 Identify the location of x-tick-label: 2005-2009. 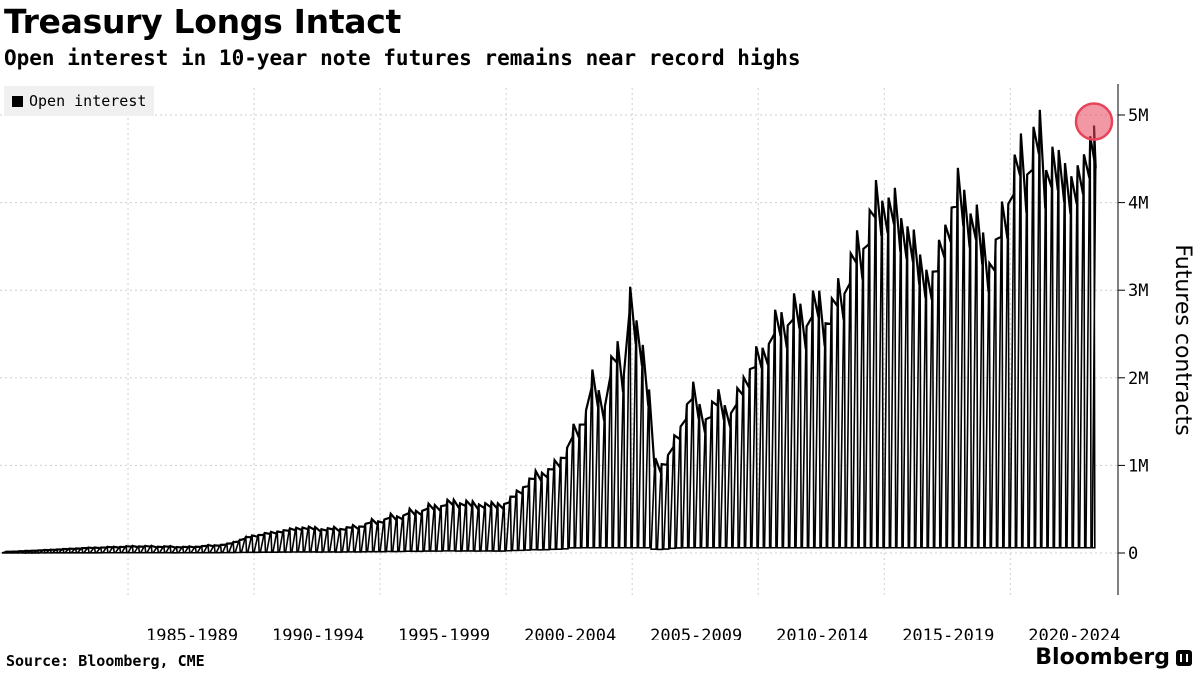
(696, 633).